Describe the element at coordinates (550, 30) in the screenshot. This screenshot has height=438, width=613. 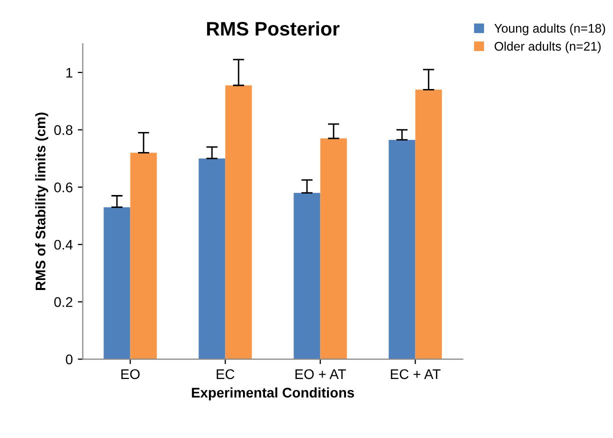
I see `legend-label: Young adults (n=18)` at that location.